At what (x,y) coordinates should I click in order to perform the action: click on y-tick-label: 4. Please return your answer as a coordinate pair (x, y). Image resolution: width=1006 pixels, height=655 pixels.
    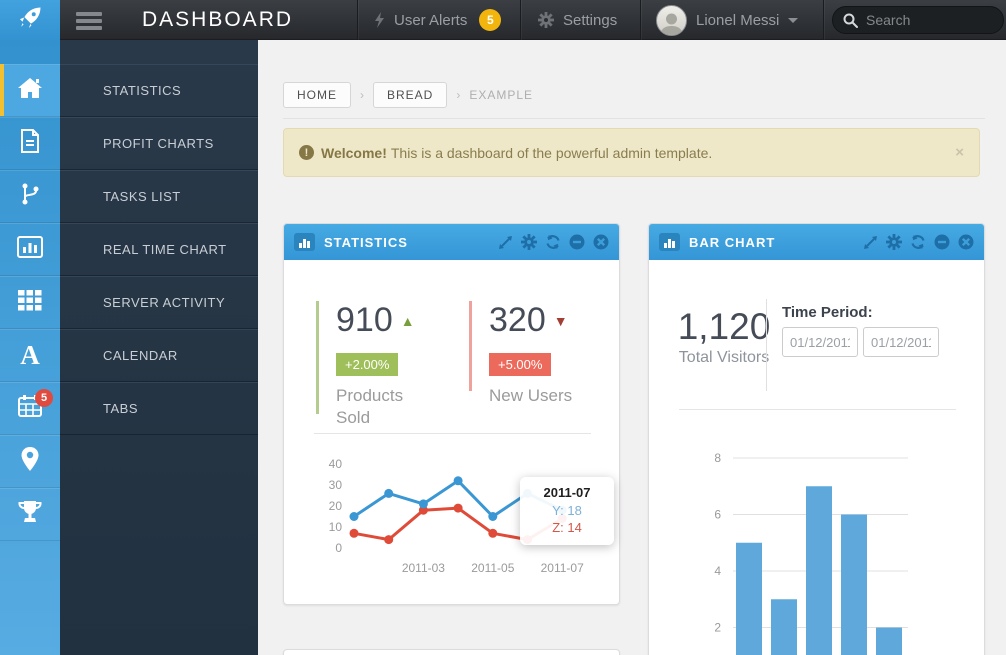
    Looking at the image, I should click on (717, 571).